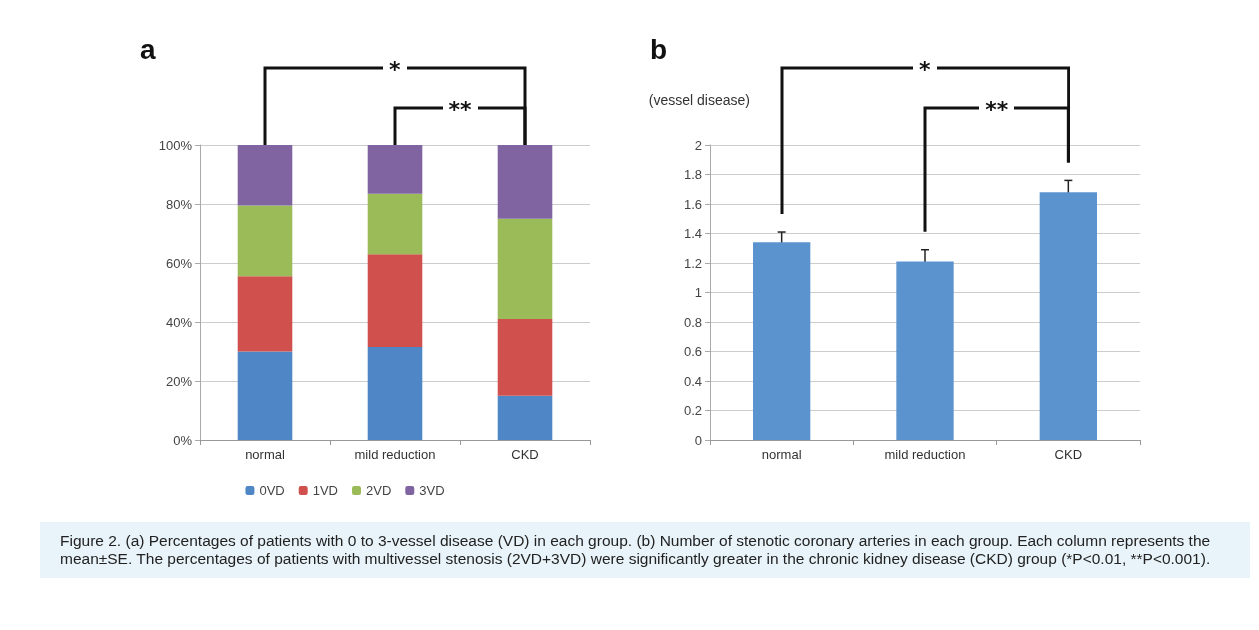 The width and height of the screenshot is (1259, 630). Describe the element at coordinates (432, 490) in the screenshot. I see `legend-label: 3VD` at that location.